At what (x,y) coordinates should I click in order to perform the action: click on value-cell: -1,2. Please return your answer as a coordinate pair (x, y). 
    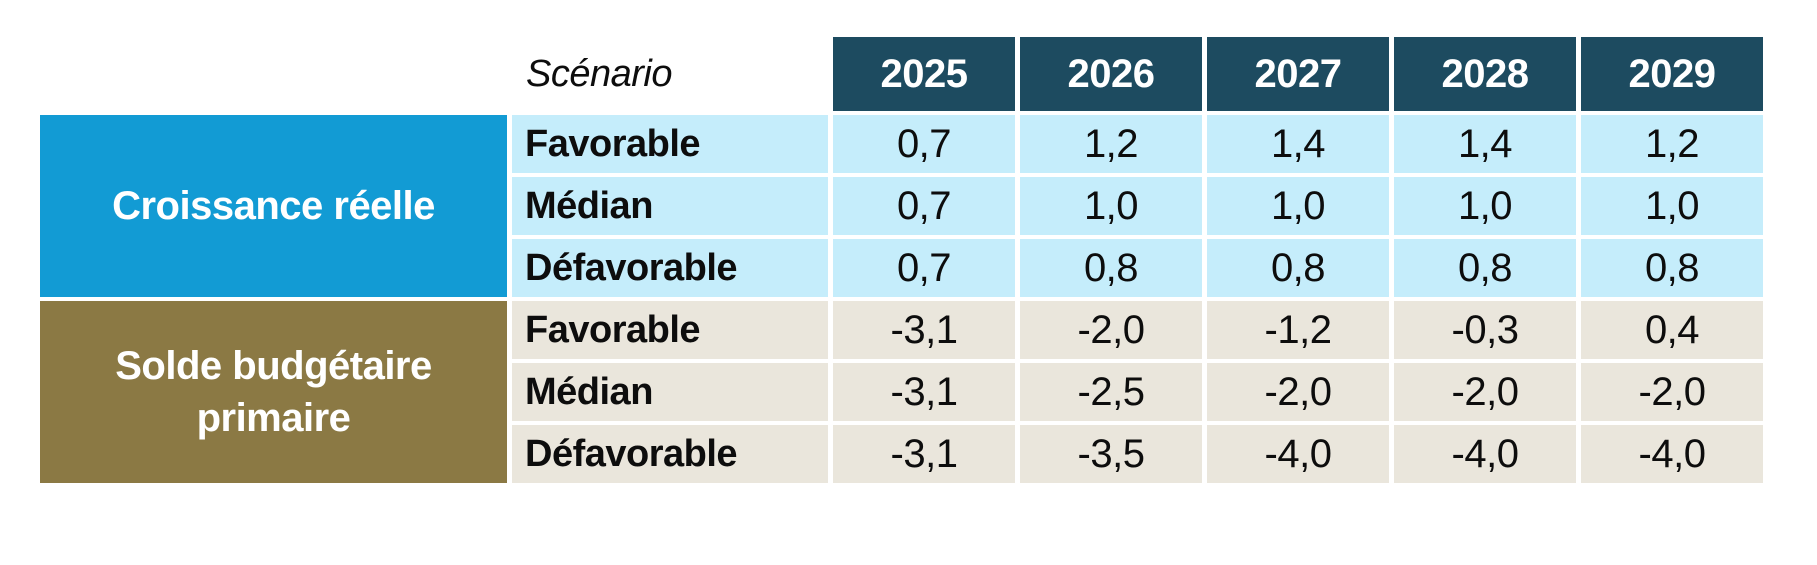
    Looking at the image, I should click on (1298, 330).